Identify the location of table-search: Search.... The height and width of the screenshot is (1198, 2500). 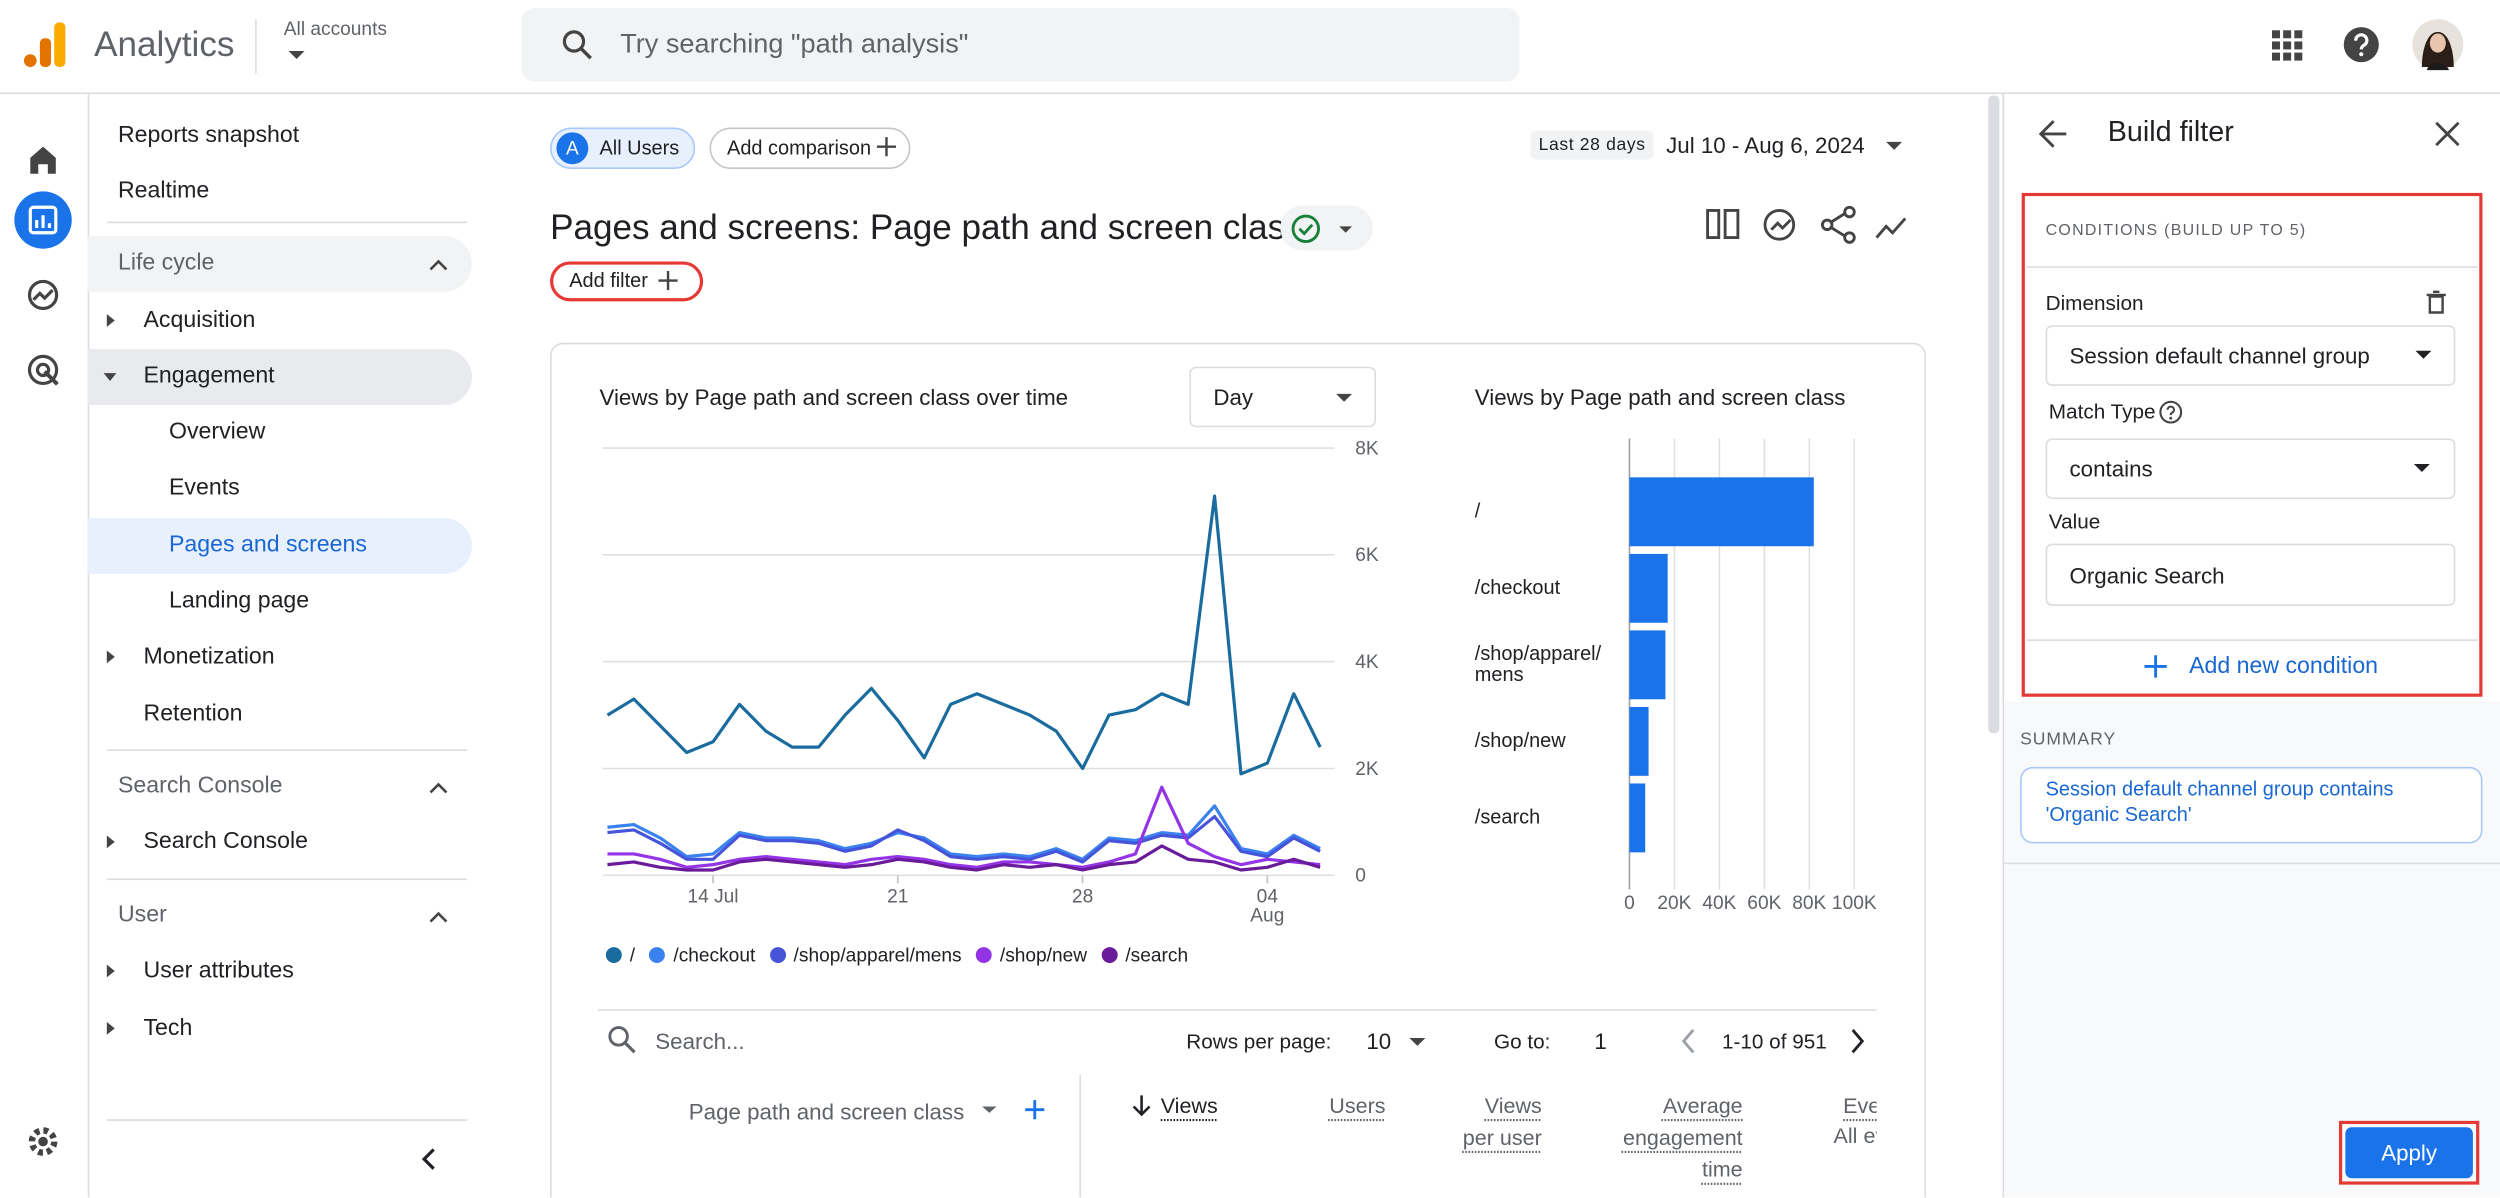
(700, 1041).